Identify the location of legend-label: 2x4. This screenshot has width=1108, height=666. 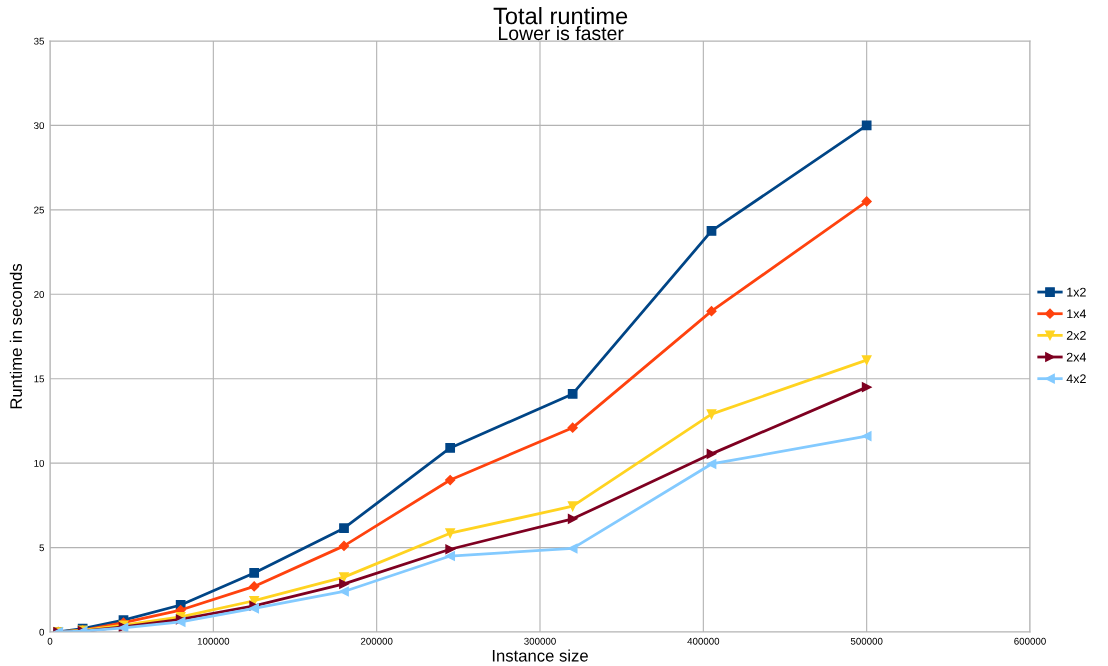
(1076, 357).